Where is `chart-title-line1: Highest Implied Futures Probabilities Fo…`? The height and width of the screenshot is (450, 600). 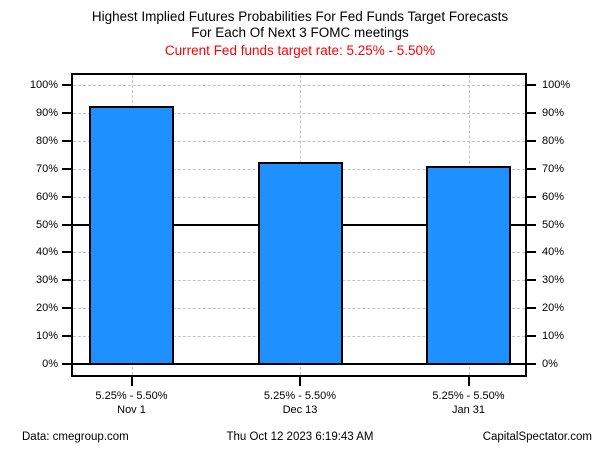
chart-title-line1: Highest Implied Futures Probabilities Fo… is located at coordinates (300, 16).